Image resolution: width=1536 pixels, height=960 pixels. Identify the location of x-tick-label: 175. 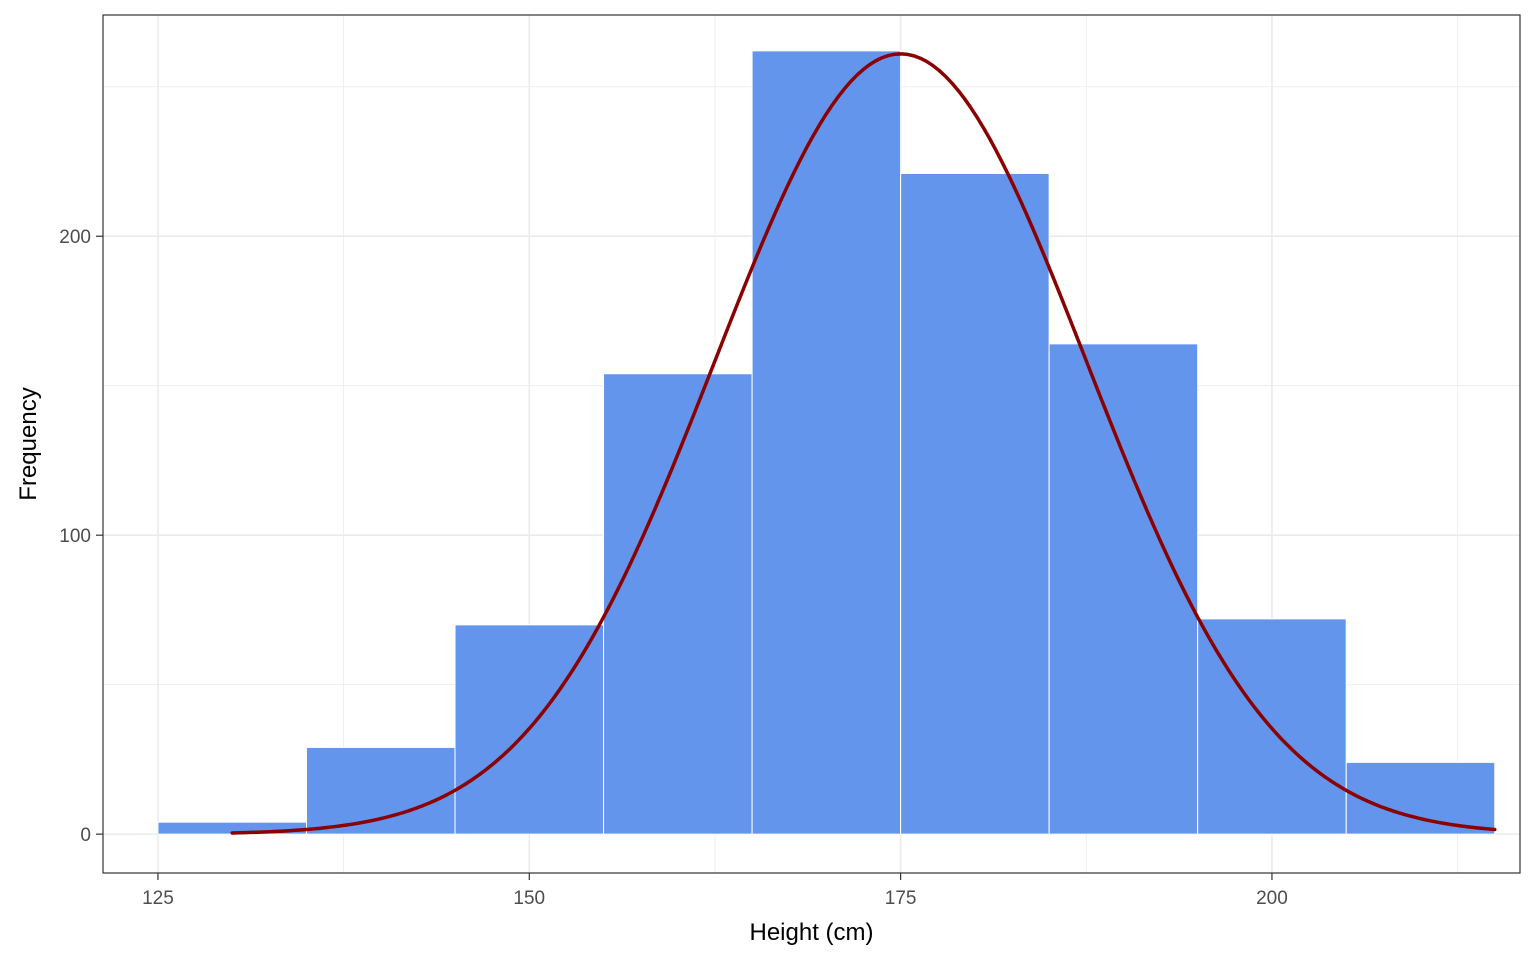
(901, 898).